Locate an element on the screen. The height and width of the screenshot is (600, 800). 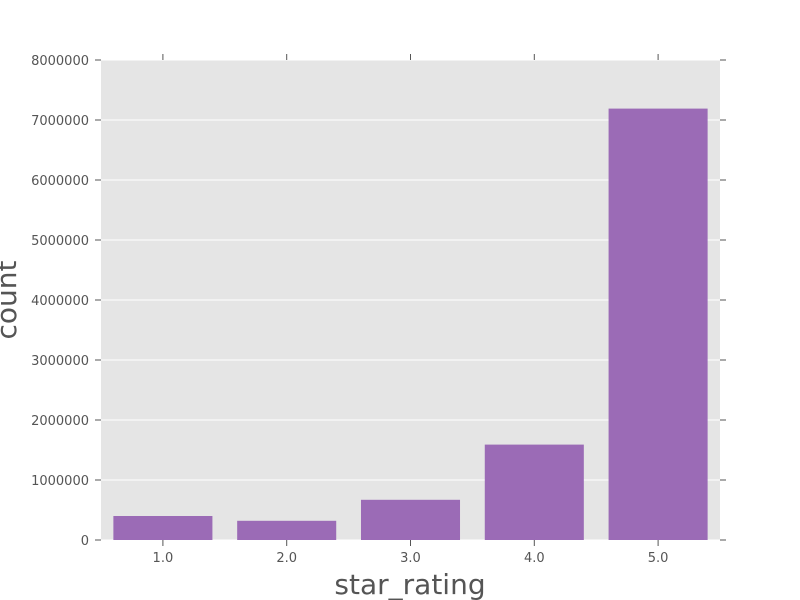
y-tick-label: 7000000 is located at coordinates (60, 121).